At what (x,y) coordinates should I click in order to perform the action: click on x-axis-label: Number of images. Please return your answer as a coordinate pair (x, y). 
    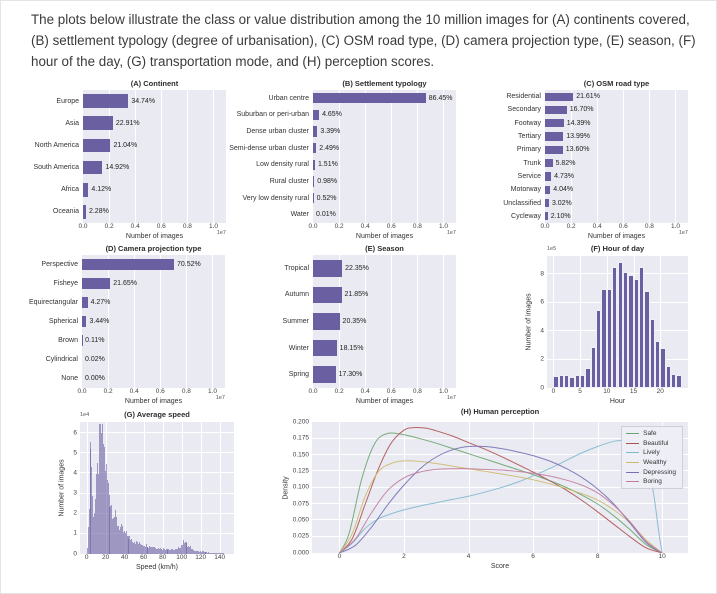
    Looking at the image, I should click on (384, 401).